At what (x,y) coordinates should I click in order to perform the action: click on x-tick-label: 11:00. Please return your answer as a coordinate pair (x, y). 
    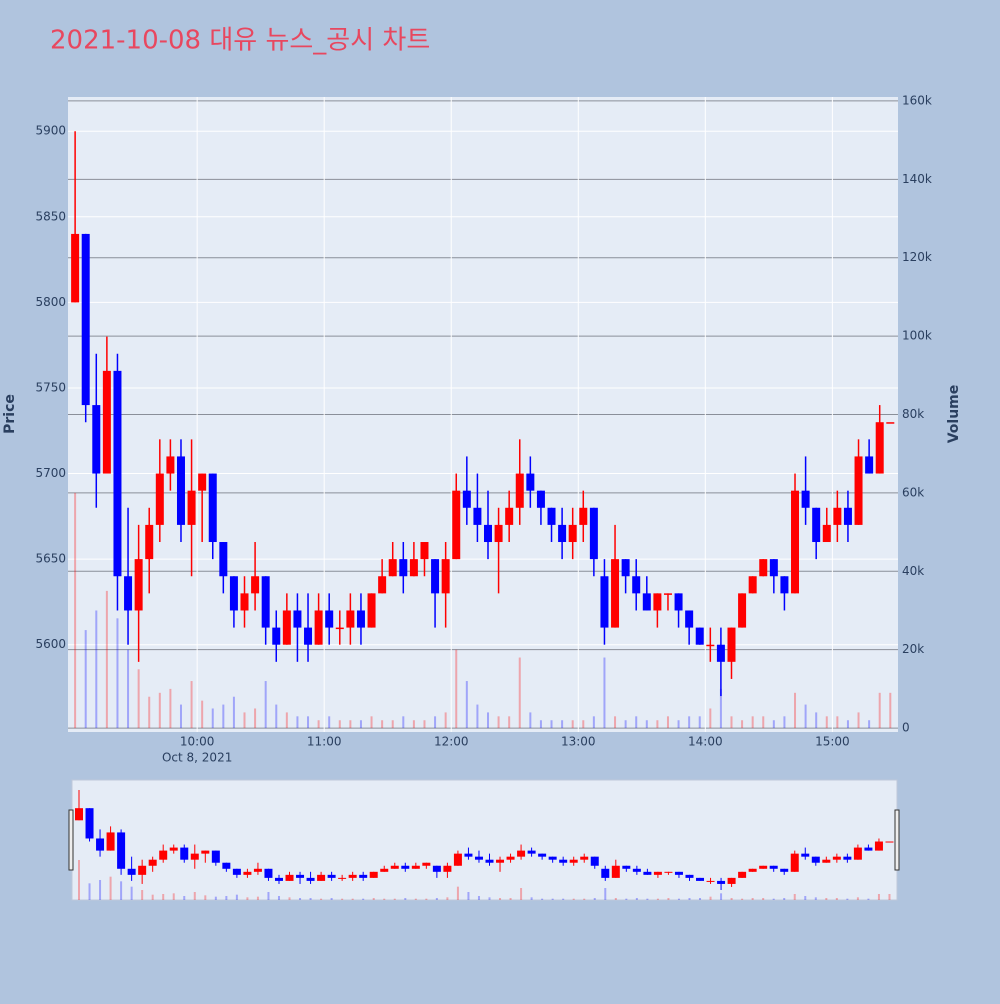
    Looking at the image, I should click on (324, 742).